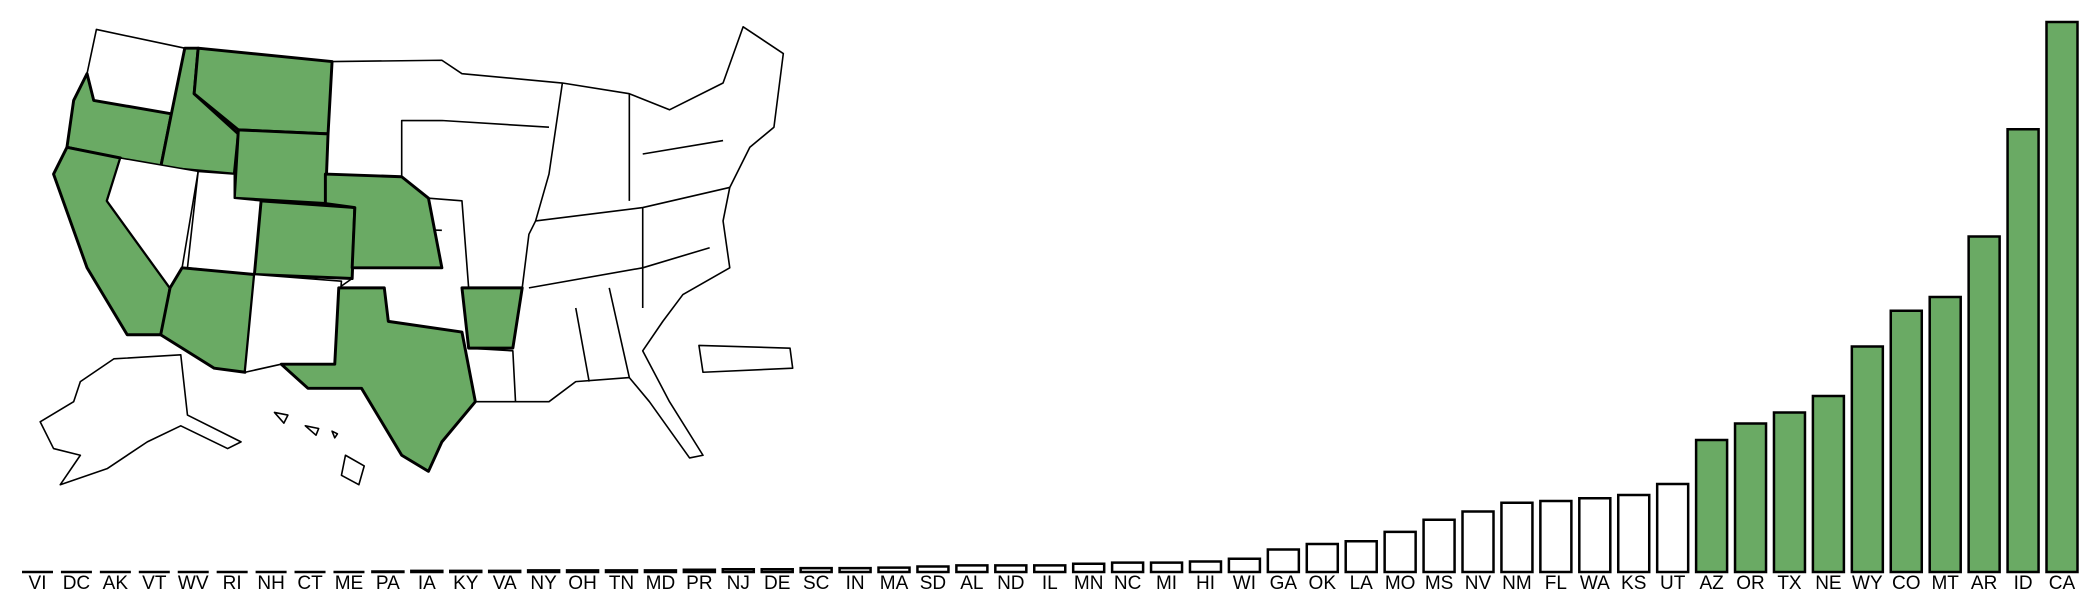 This screenshot has width=2100, height=600. Describe the element at coordinates (270, 583) in the screenshot. I see `x-tick-label: NH` at that location.